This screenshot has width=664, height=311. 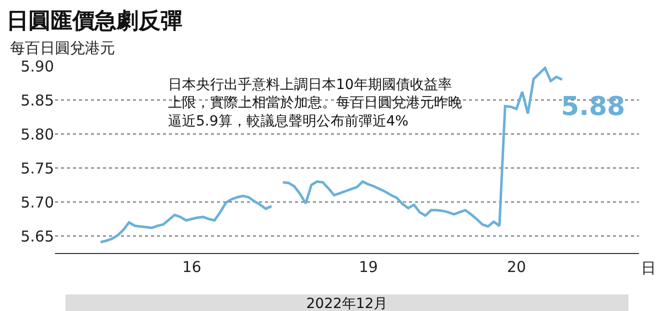 What do you see at coordinates (37, 168) in the screenshot?
I see `y-tick-label: 5.75` at bounding box center [37, 168].